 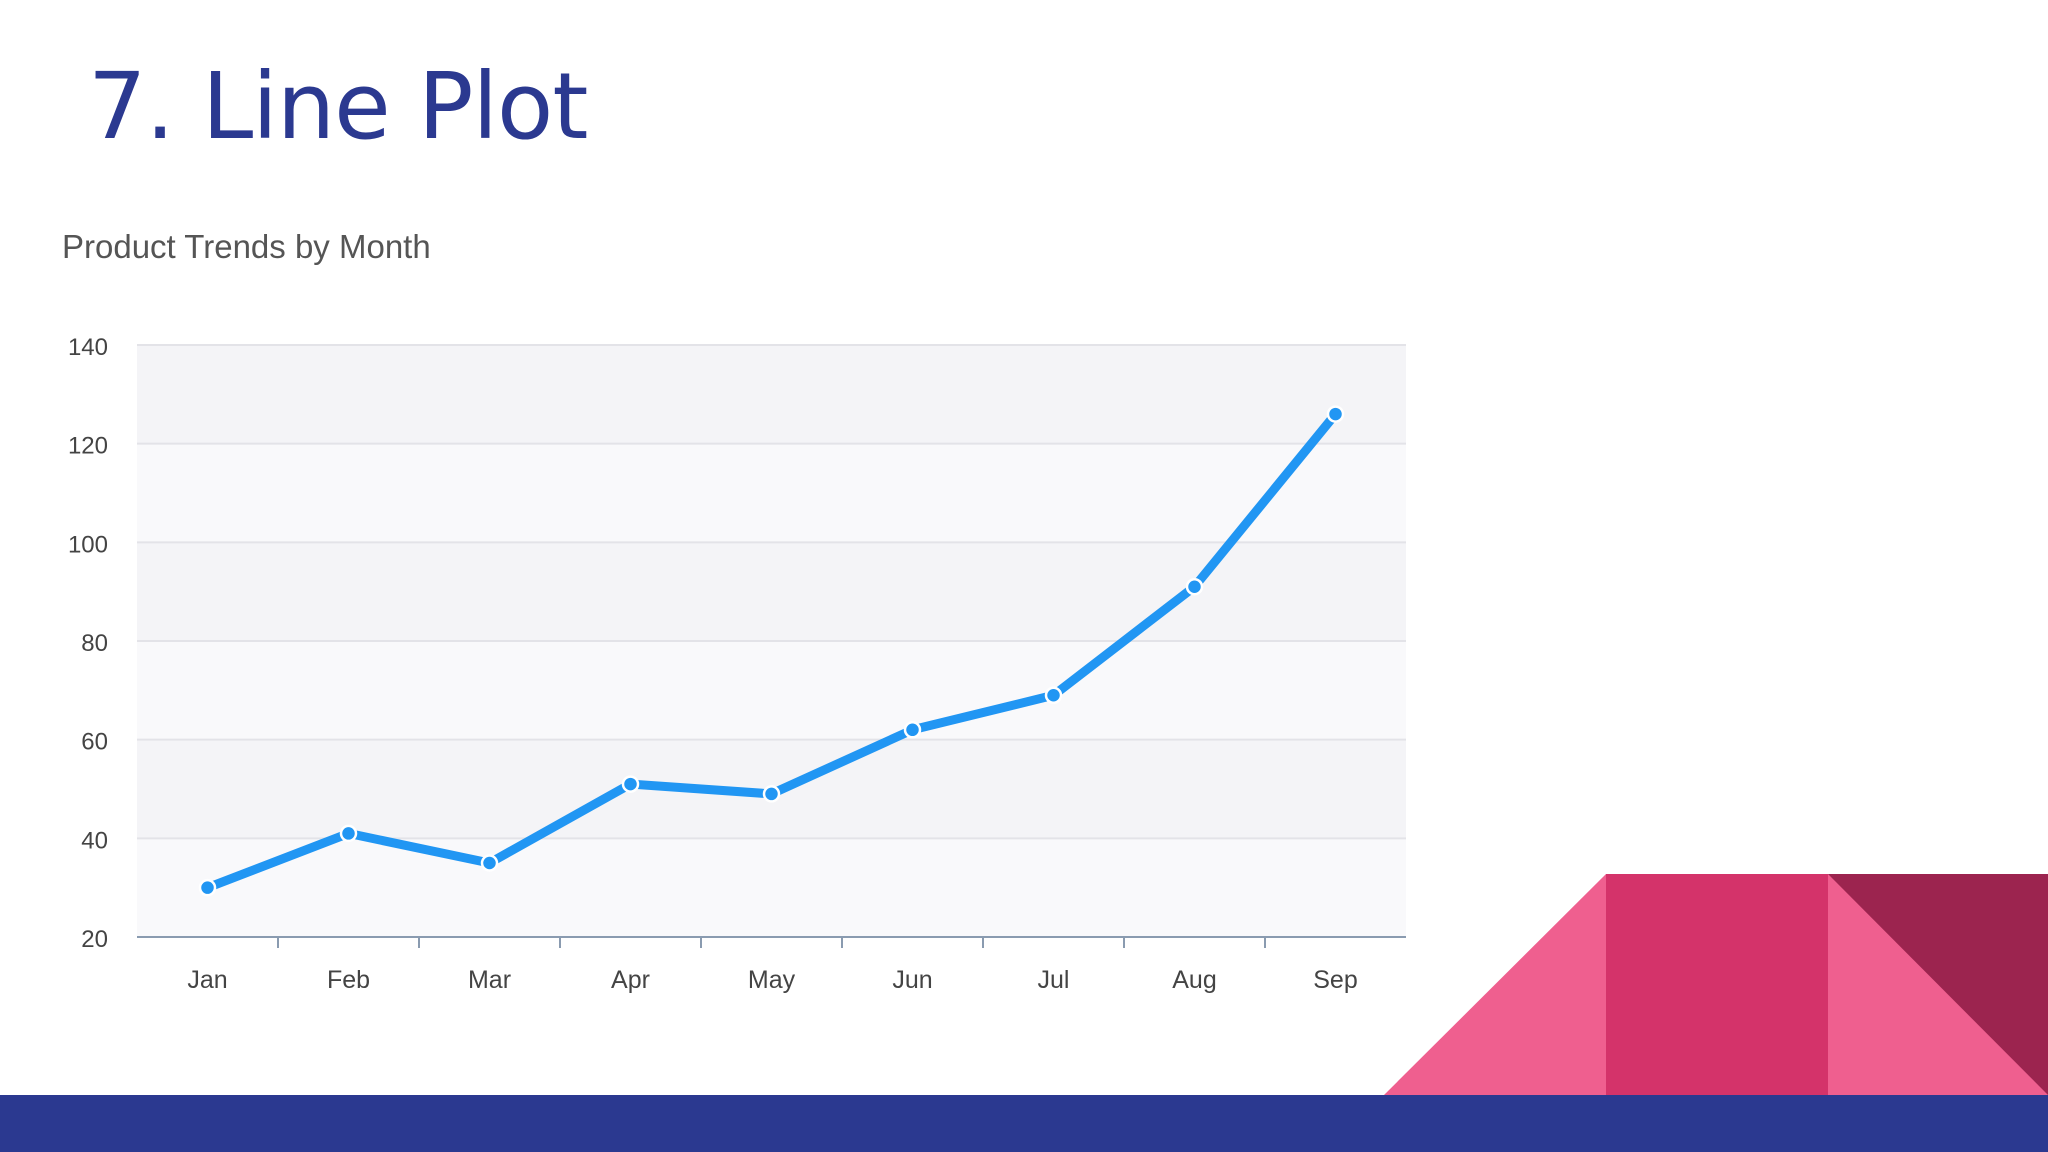 I want to click on x-tick-label: Jun, so click(x=912, y=980).